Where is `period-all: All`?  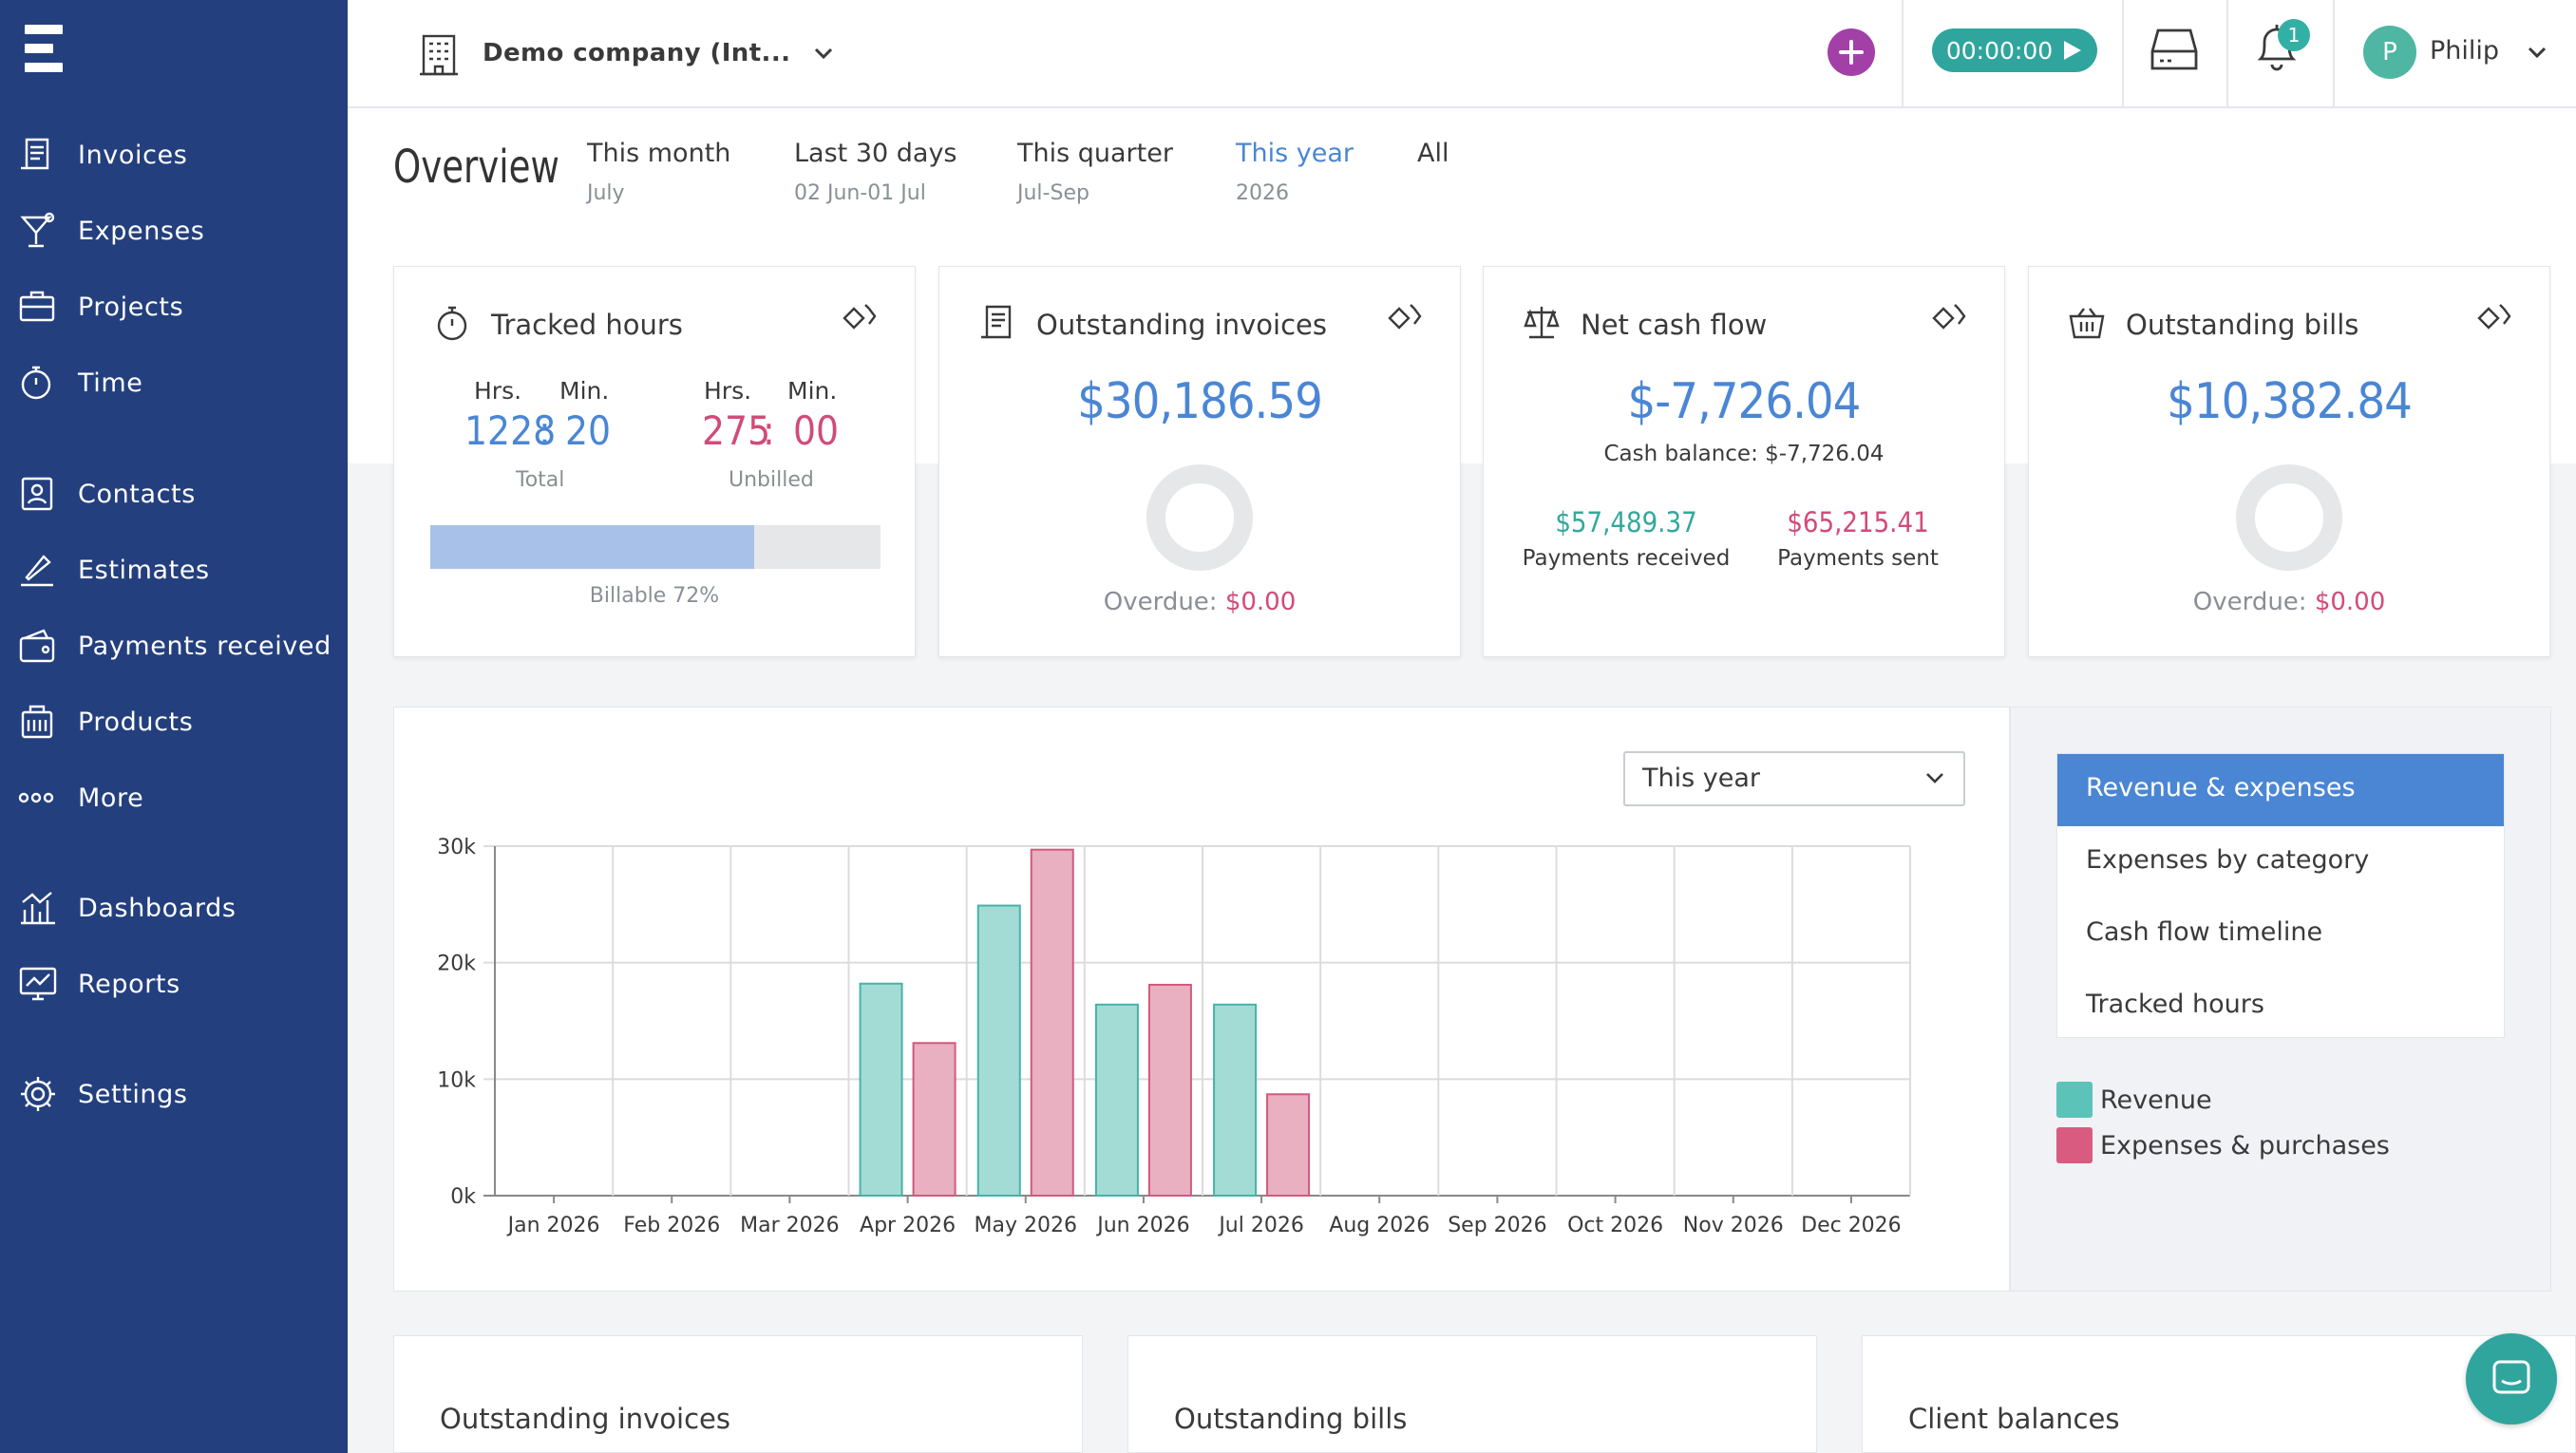 period-all: All is located at coordinates (1433, 153).